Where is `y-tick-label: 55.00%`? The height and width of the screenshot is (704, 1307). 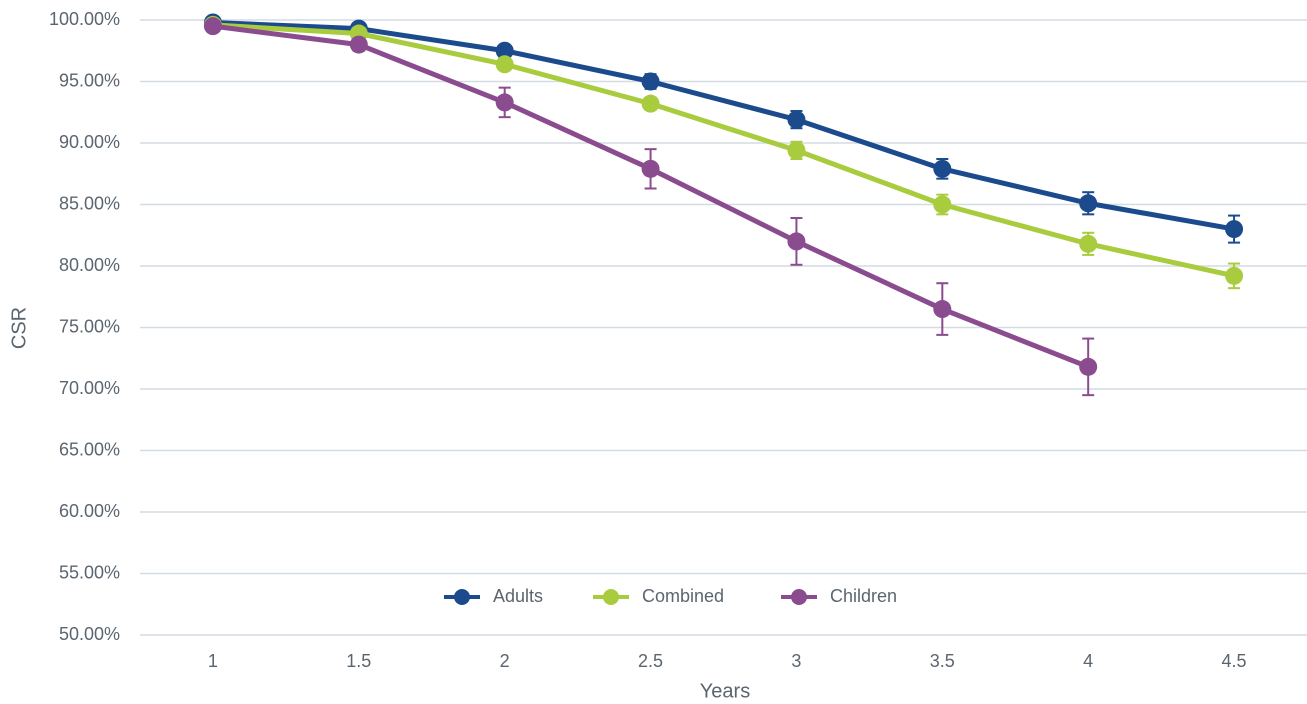 y-tick-label: 55.00% is located at coordinates (89, 572).